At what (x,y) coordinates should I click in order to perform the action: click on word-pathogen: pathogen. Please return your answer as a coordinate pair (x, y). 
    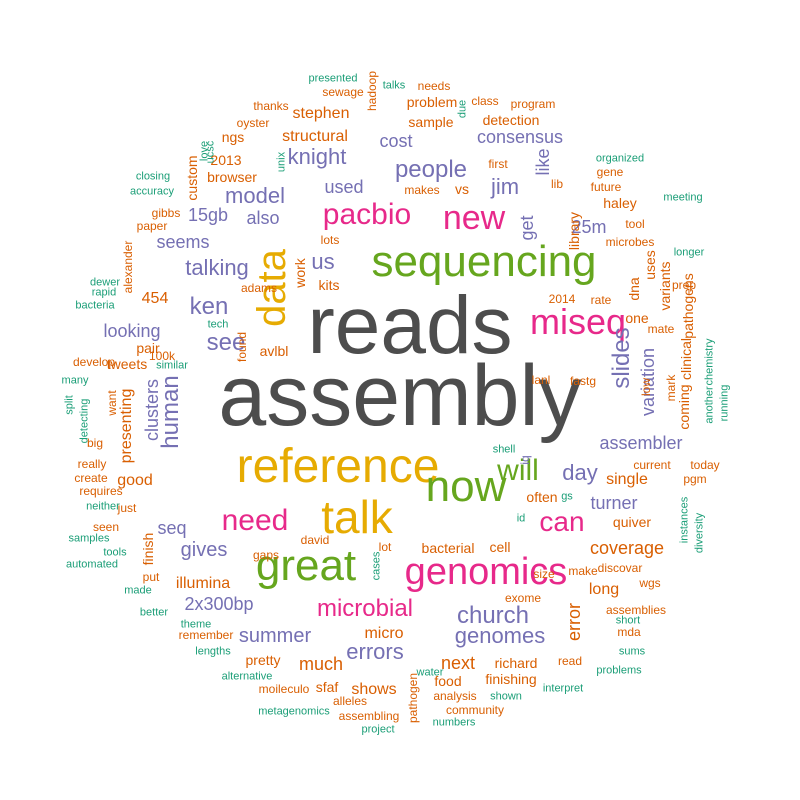
    Looking at the image, I should click on (413, 698).